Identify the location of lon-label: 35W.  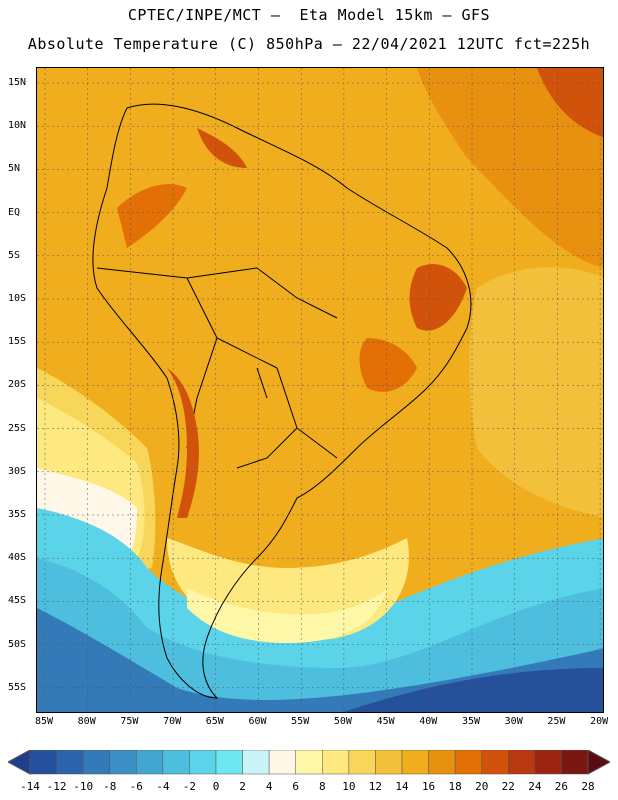
(471, 721).